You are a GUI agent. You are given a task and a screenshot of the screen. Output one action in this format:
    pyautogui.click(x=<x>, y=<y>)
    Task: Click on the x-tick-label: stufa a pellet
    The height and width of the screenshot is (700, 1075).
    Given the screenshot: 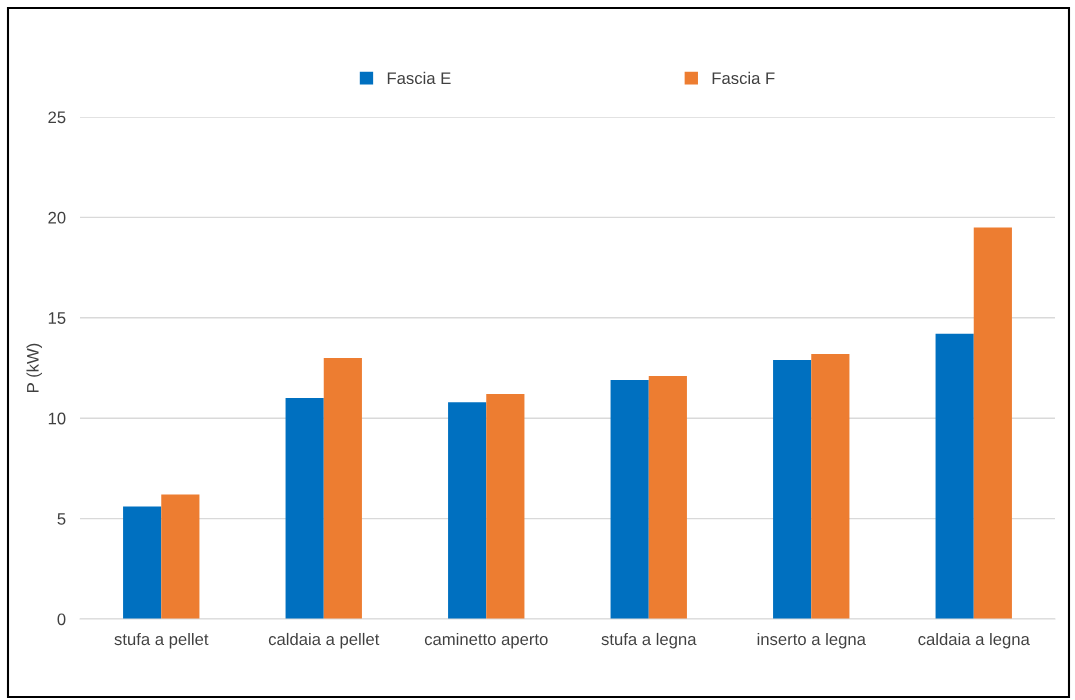 What is the action you would take?
    pyautogui.click(x=161, y=640)
    